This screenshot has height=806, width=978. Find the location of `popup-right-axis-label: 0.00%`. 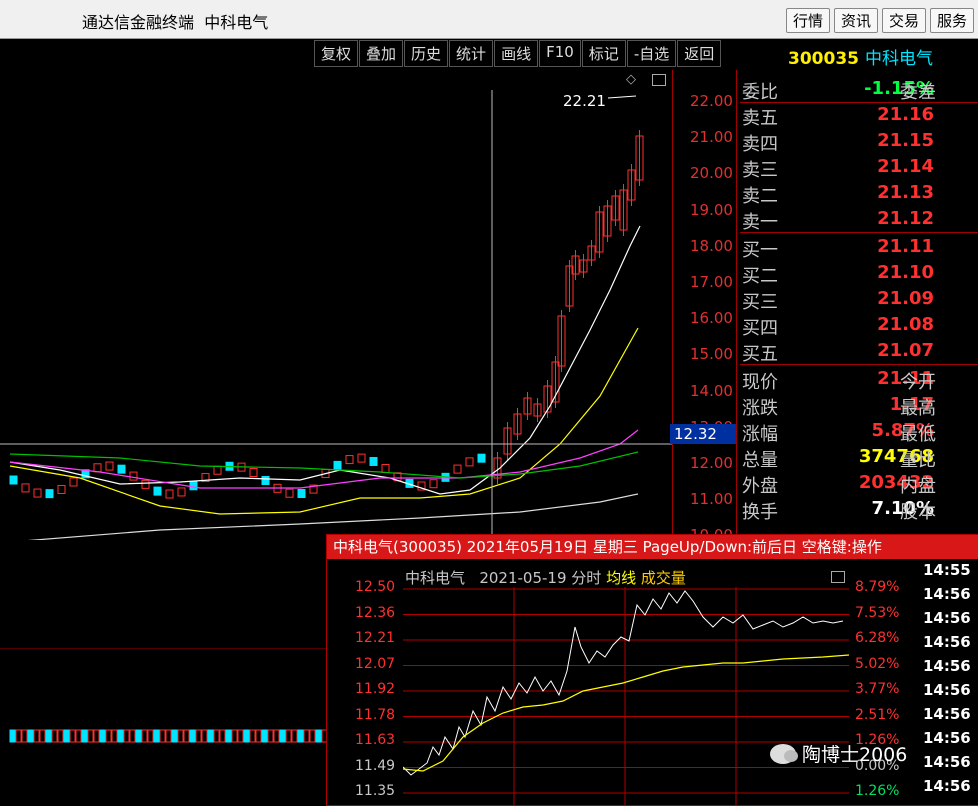

popup-right-axis-label: 0.00% is located at coordinates (877, 765).